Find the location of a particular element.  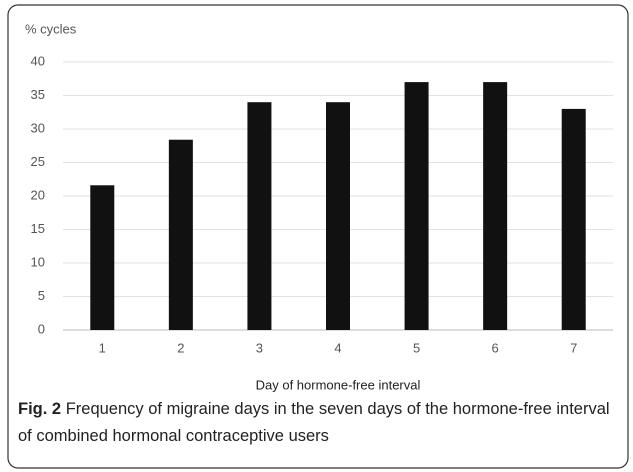

y-tick-label: 10 is located at coordinates (38, 261).